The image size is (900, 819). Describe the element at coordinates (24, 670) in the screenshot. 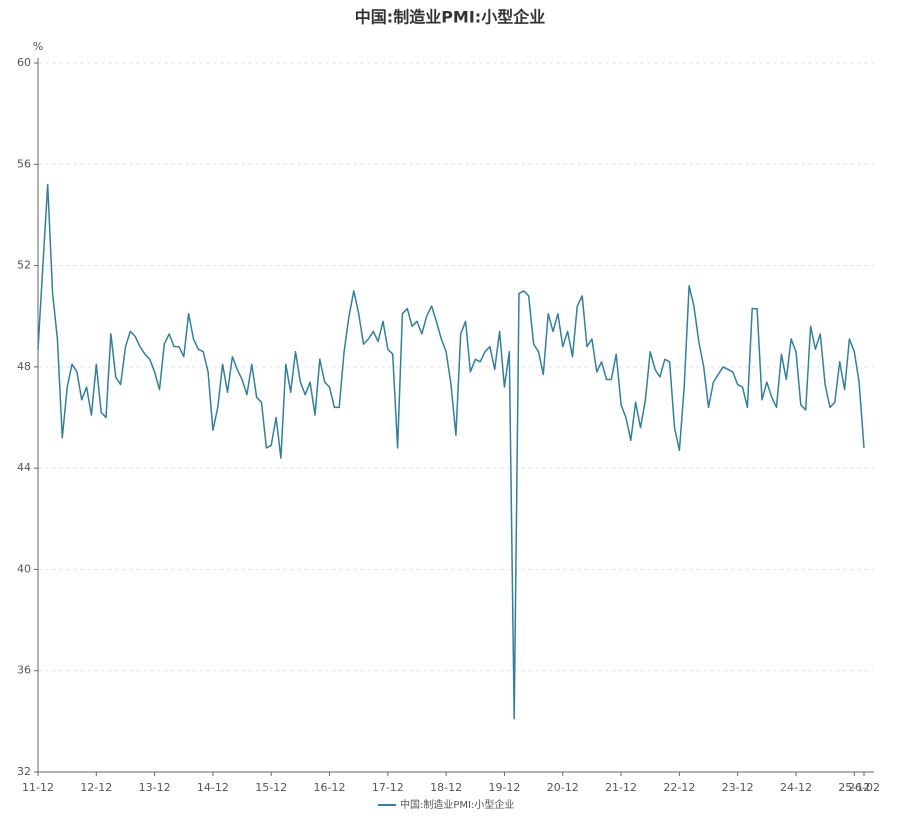

I see `y-tick-label: 36` at that location.